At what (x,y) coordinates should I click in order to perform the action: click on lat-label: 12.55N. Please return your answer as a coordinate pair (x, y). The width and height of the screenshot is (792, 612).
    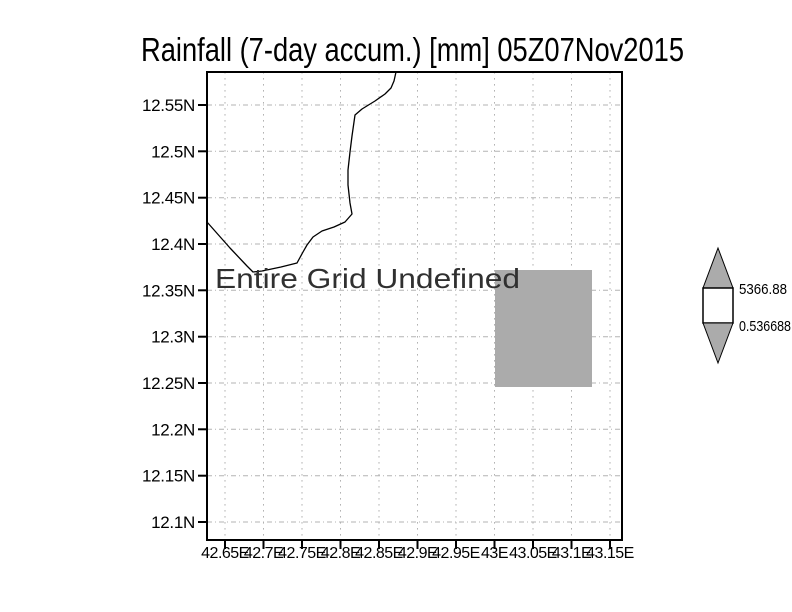
    Looking at the image, I should click on (168, 105).